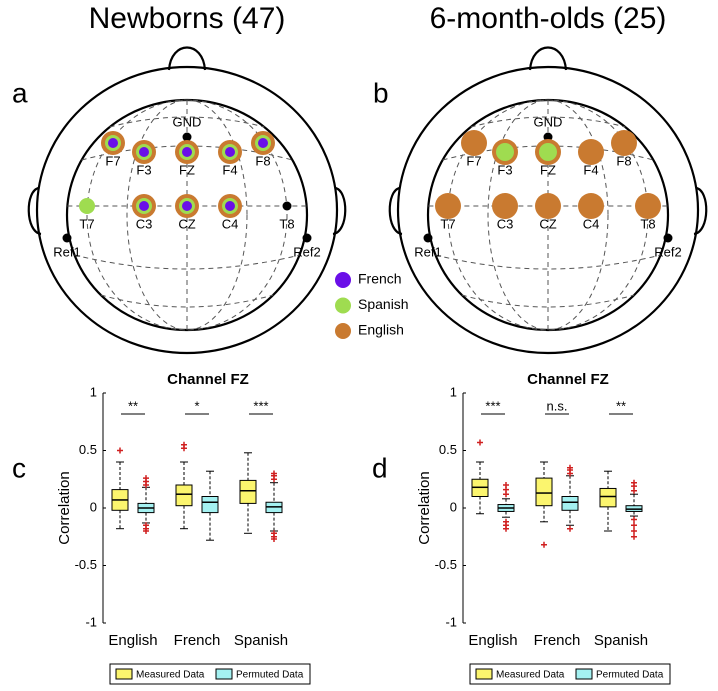  Describe the element at coordinates (187, 169) in the screenshot. I see `electrode-label: FZ` at that location.